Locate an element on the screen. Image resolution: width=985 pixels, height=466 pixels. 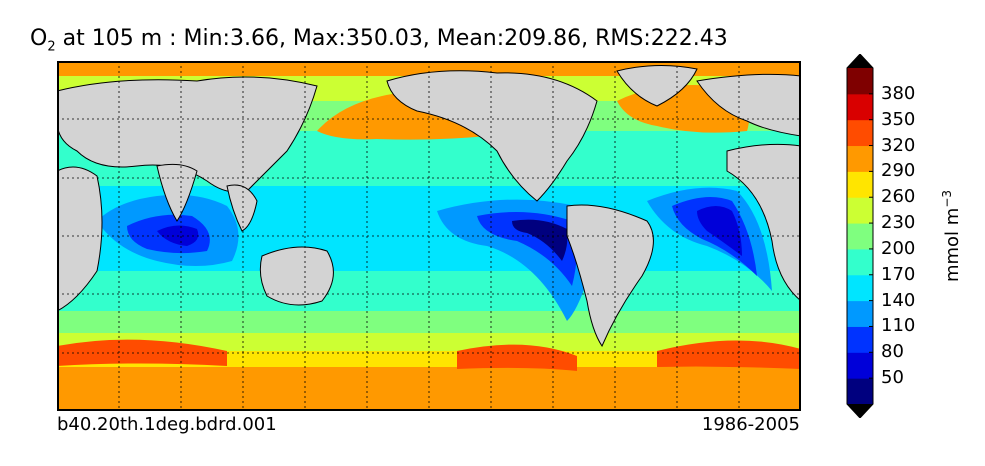
colorbar-tick-label: 320 is located at coordinates (898, 145).